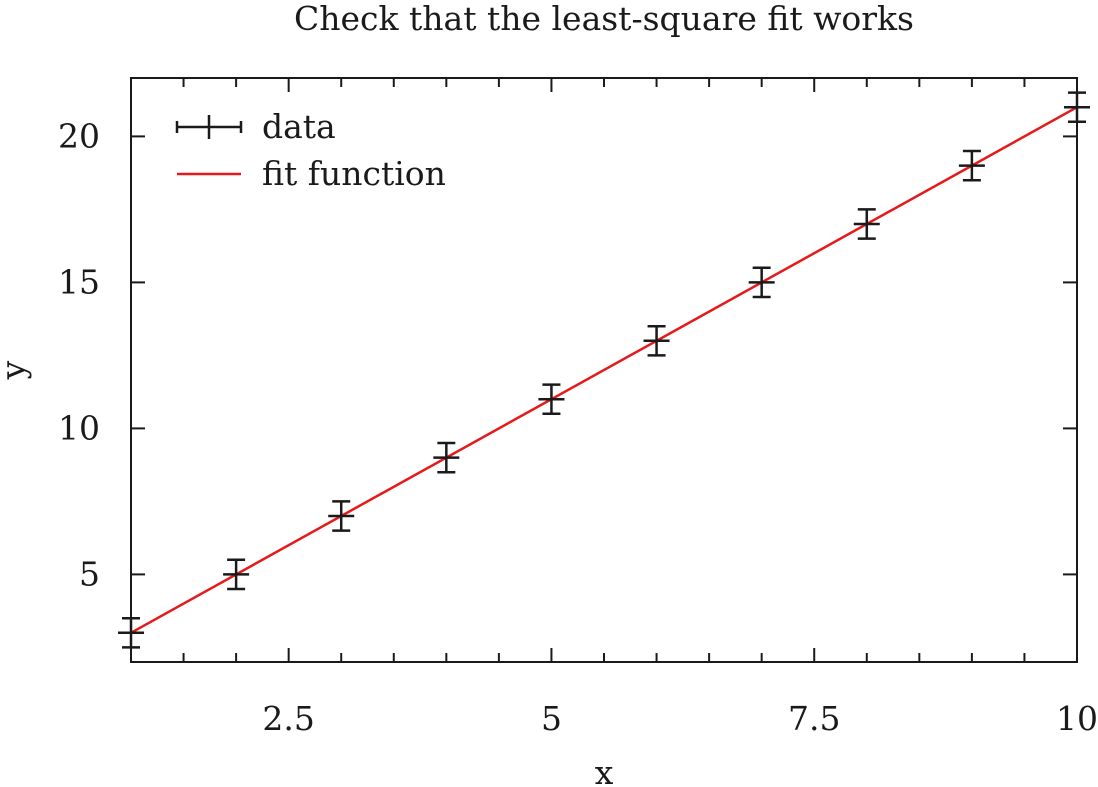 The height and width of the screenshot is (787, 1098). I want to click on y-axis-label: y, so click(16, 370).